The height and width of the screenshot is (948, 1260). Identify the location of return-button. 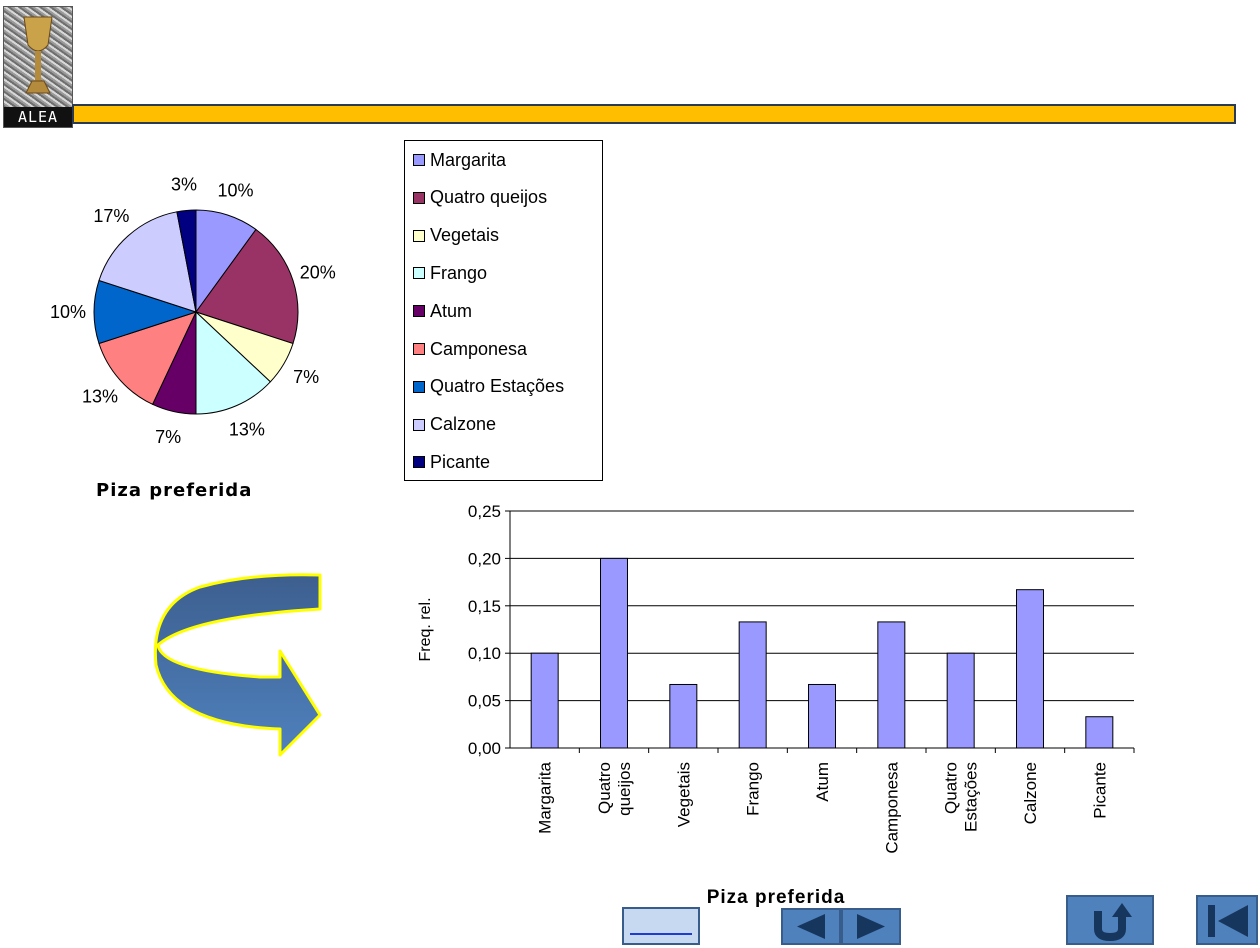
(1110, 920).